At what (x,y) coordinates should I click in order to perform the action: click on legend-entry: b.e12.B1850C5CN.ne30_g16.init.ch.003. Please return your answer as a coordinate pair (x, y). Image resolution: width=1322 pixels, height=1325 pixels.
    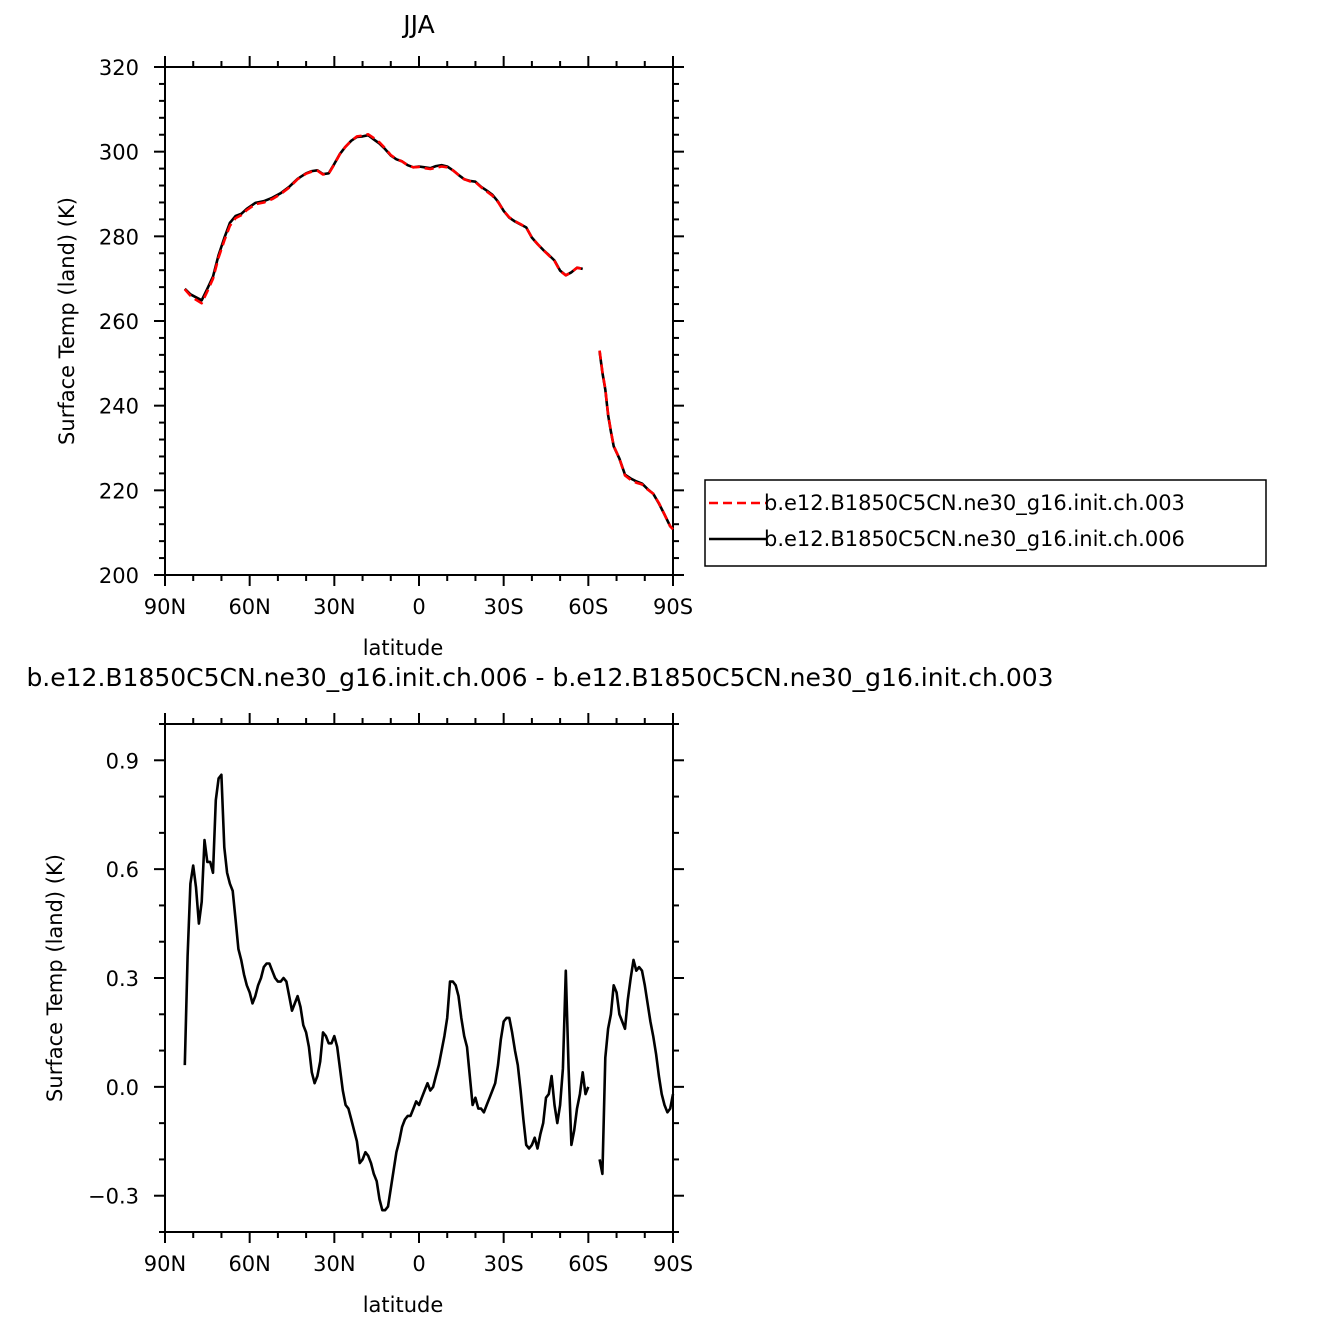
    Looking at the image, I should click on (974, 503).